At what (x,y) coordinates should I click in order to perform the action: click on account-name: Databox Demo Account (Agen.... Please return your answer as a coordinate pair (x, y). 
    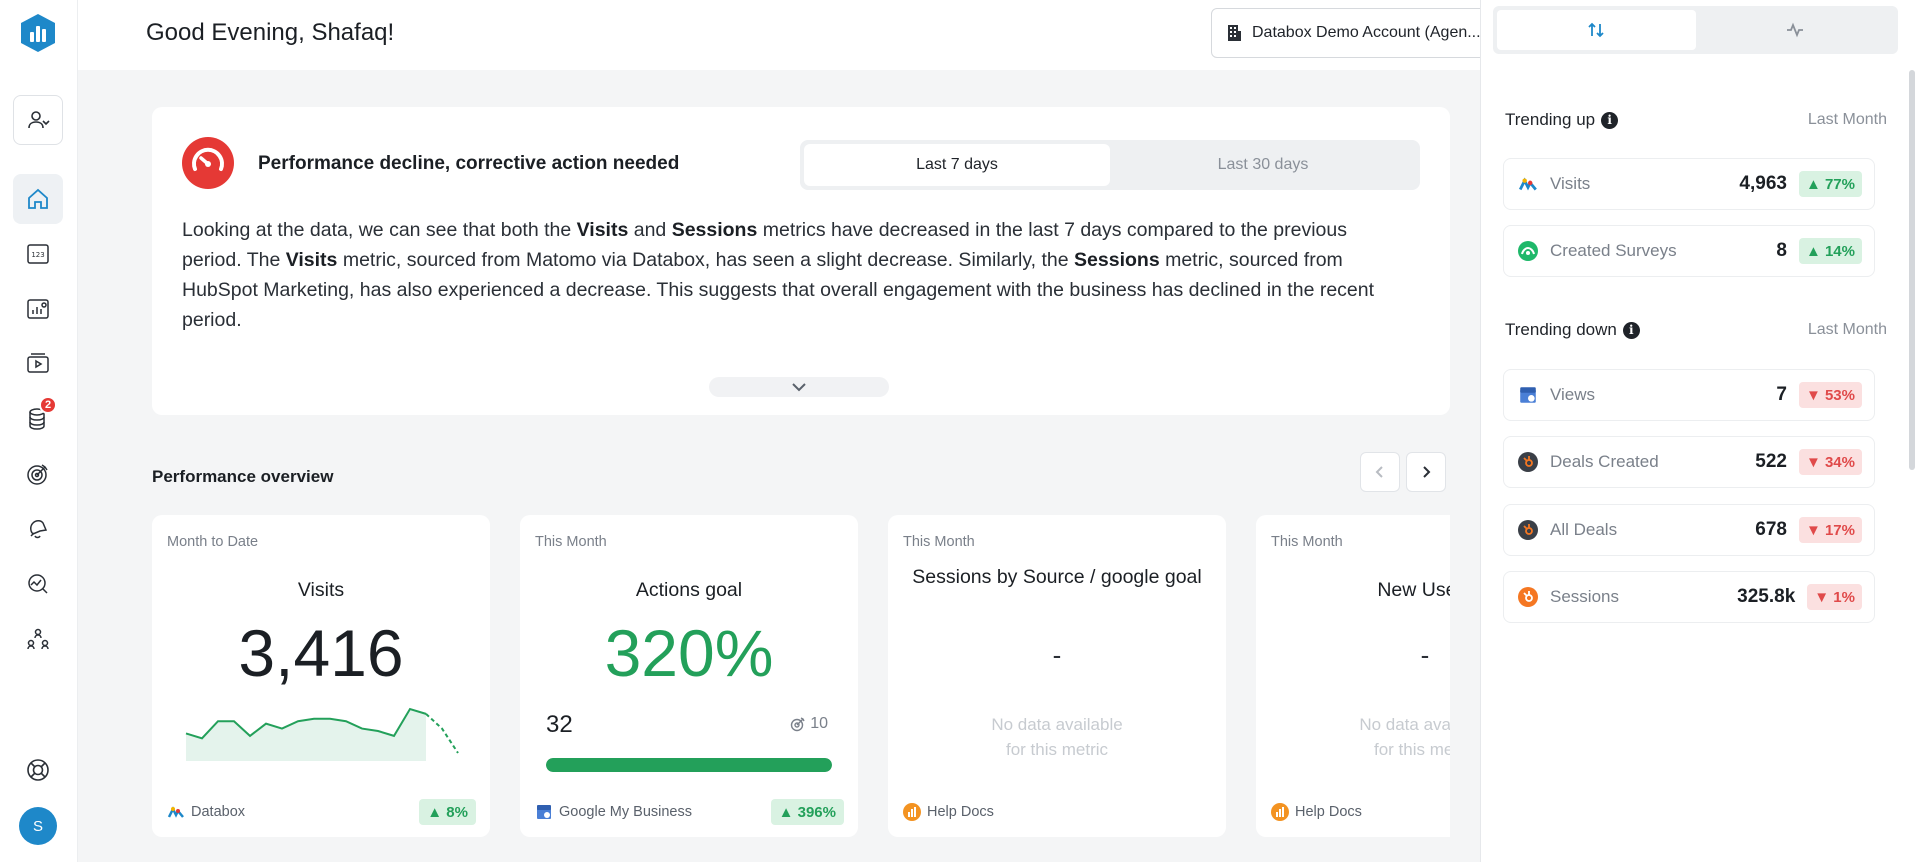
    Looking at the image, I should click on (1366, 32).